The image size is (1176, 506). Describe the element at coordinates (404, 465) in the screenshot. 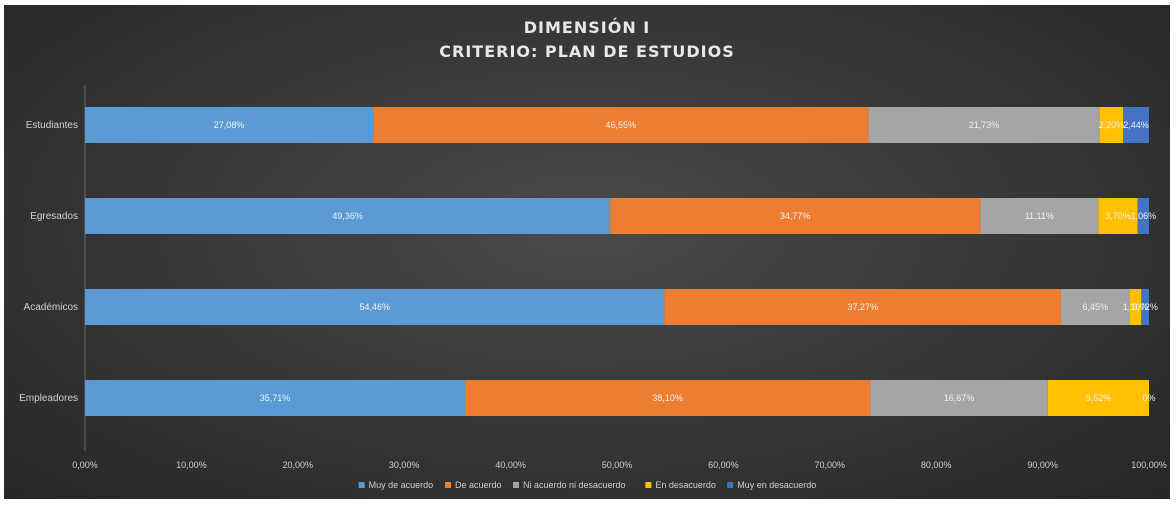

I see `x-tick-label: 30,00%` at that location.